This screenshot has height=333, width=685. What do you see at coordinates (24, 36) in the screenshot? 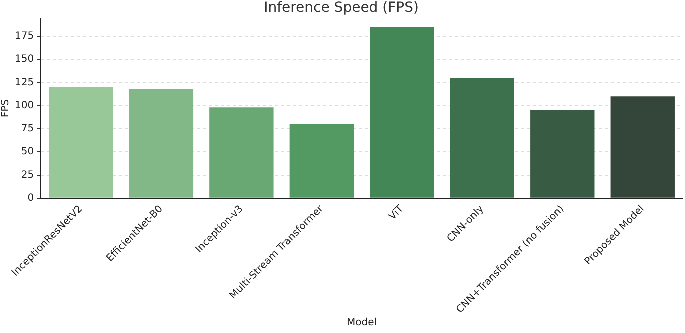
I see `y-tick-label: 175` at bounding box center [24, 36].